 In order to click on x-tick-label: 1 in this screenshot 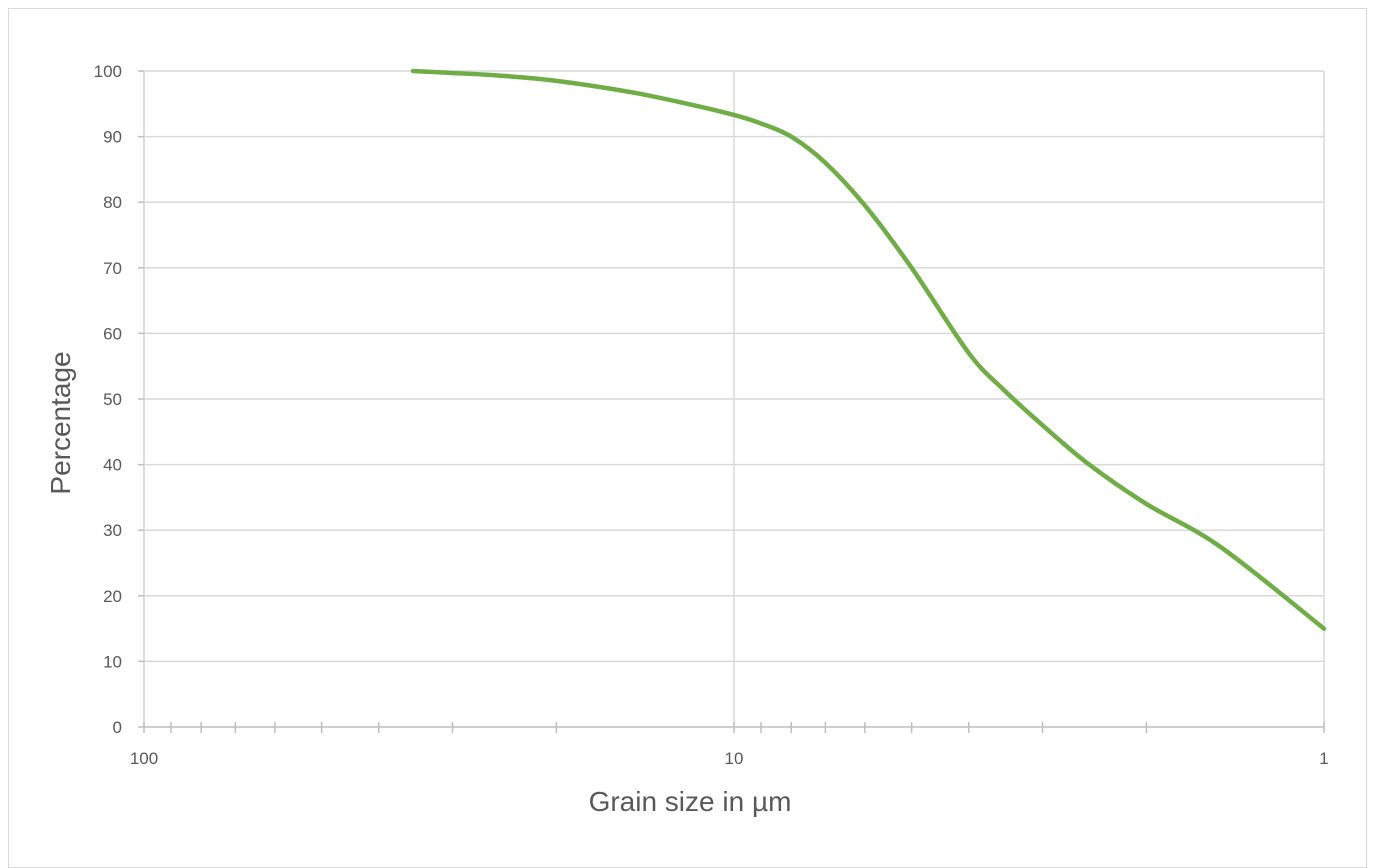, I will do `click(1323, 758)`.